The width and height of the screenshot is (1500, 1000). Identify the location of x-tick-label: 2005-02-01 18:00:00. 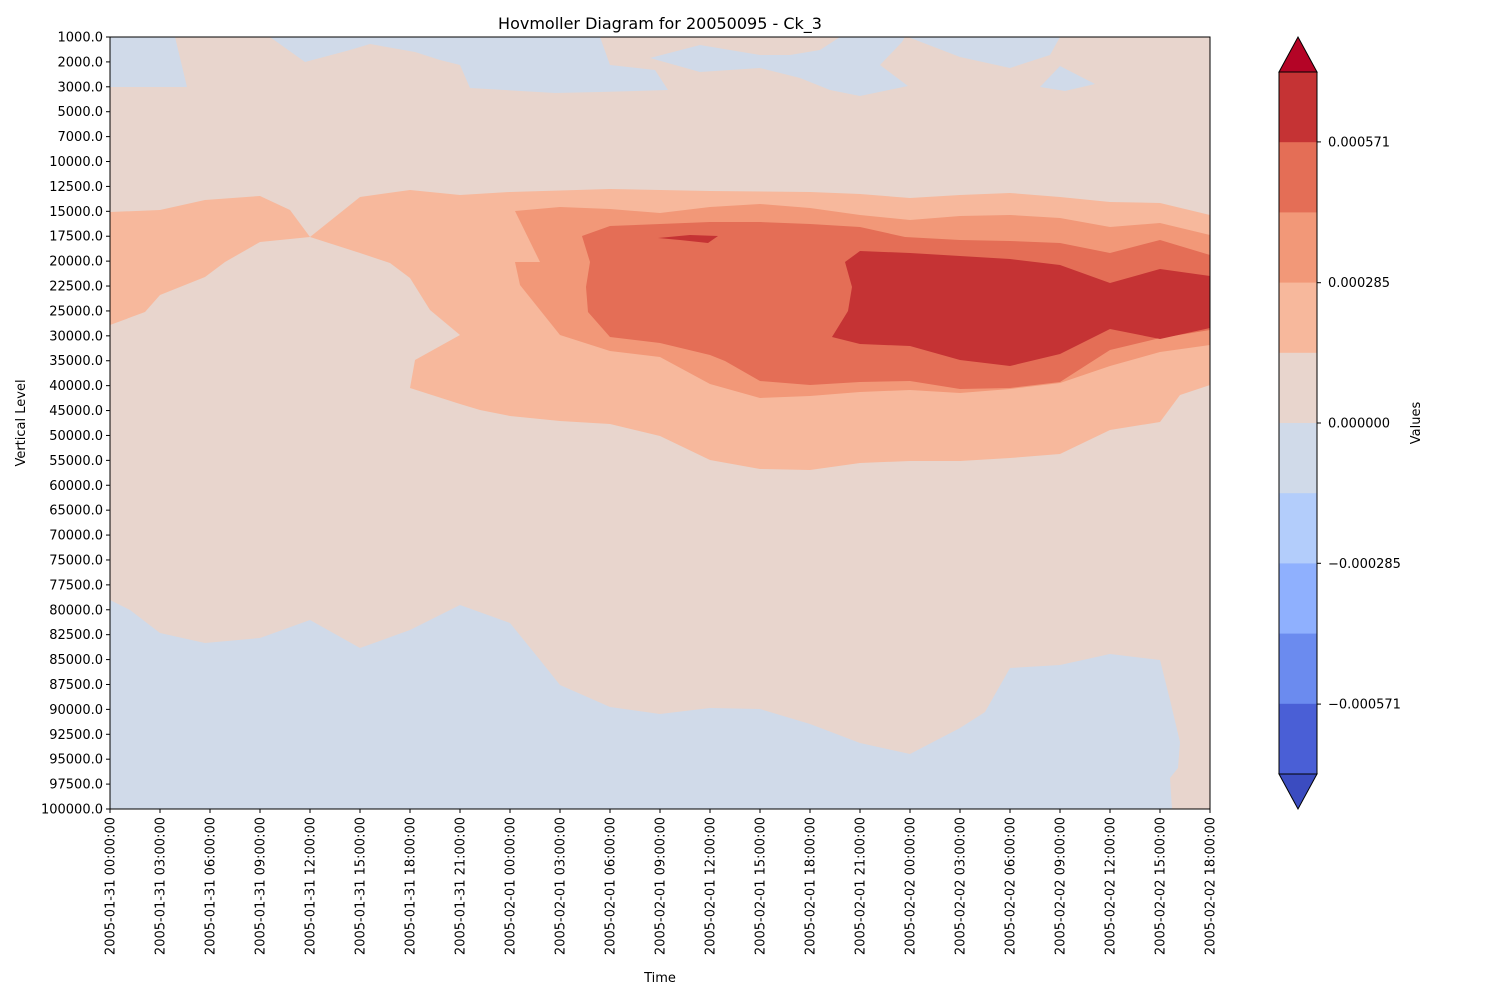
(811, 886).